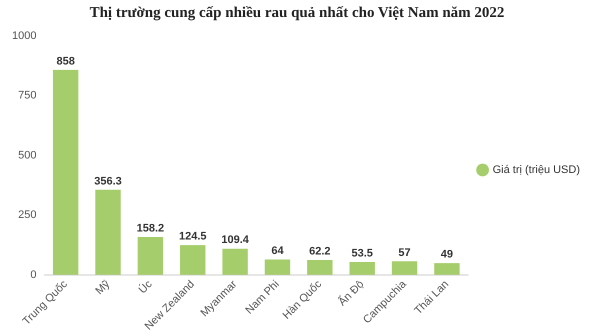 Image resolution: width=600 pixels, height=336 pixels. I want to click on y-tick-label: 0, so click(33, 274).